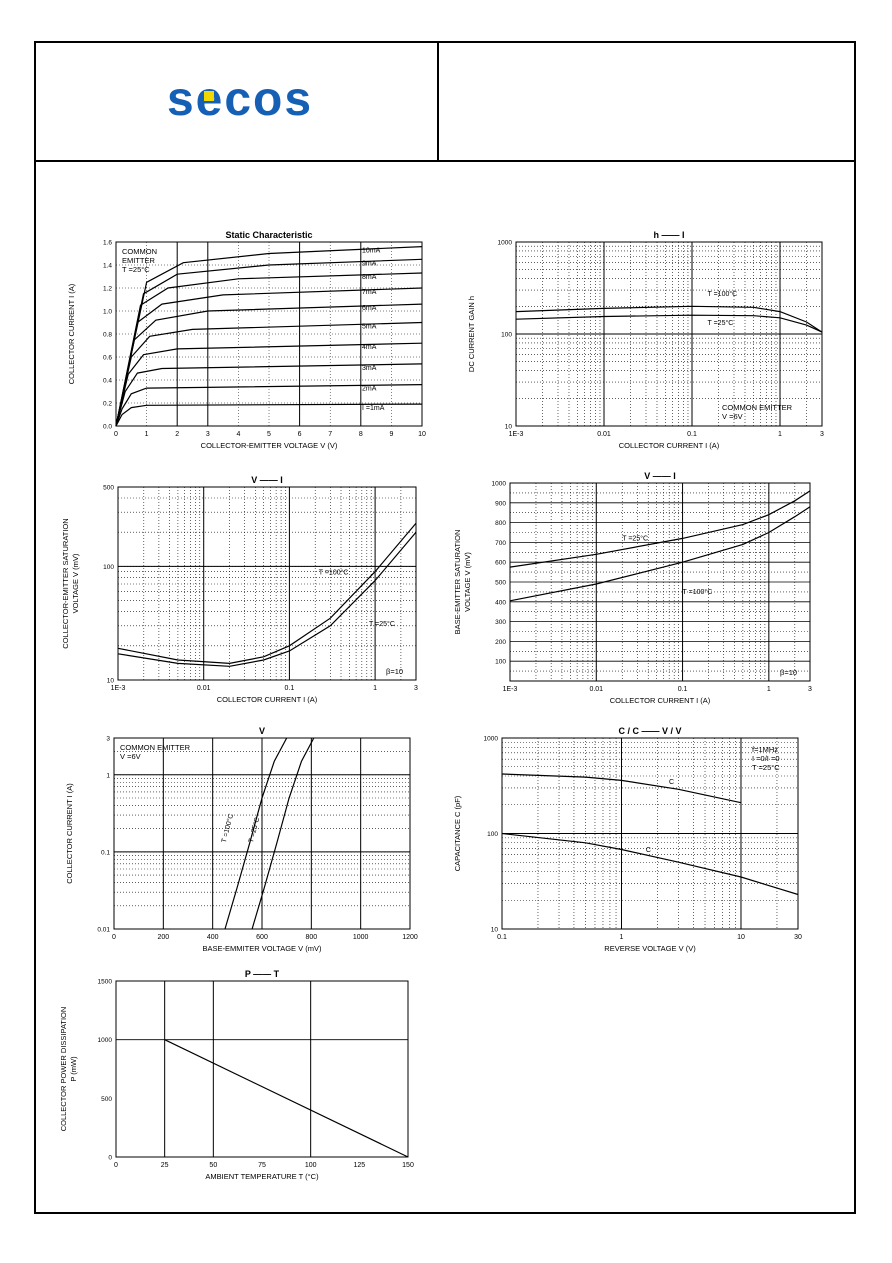 The height and width of the screenshot is (1263, 892). I want to click on logo-text: secos, so click(240, 100).